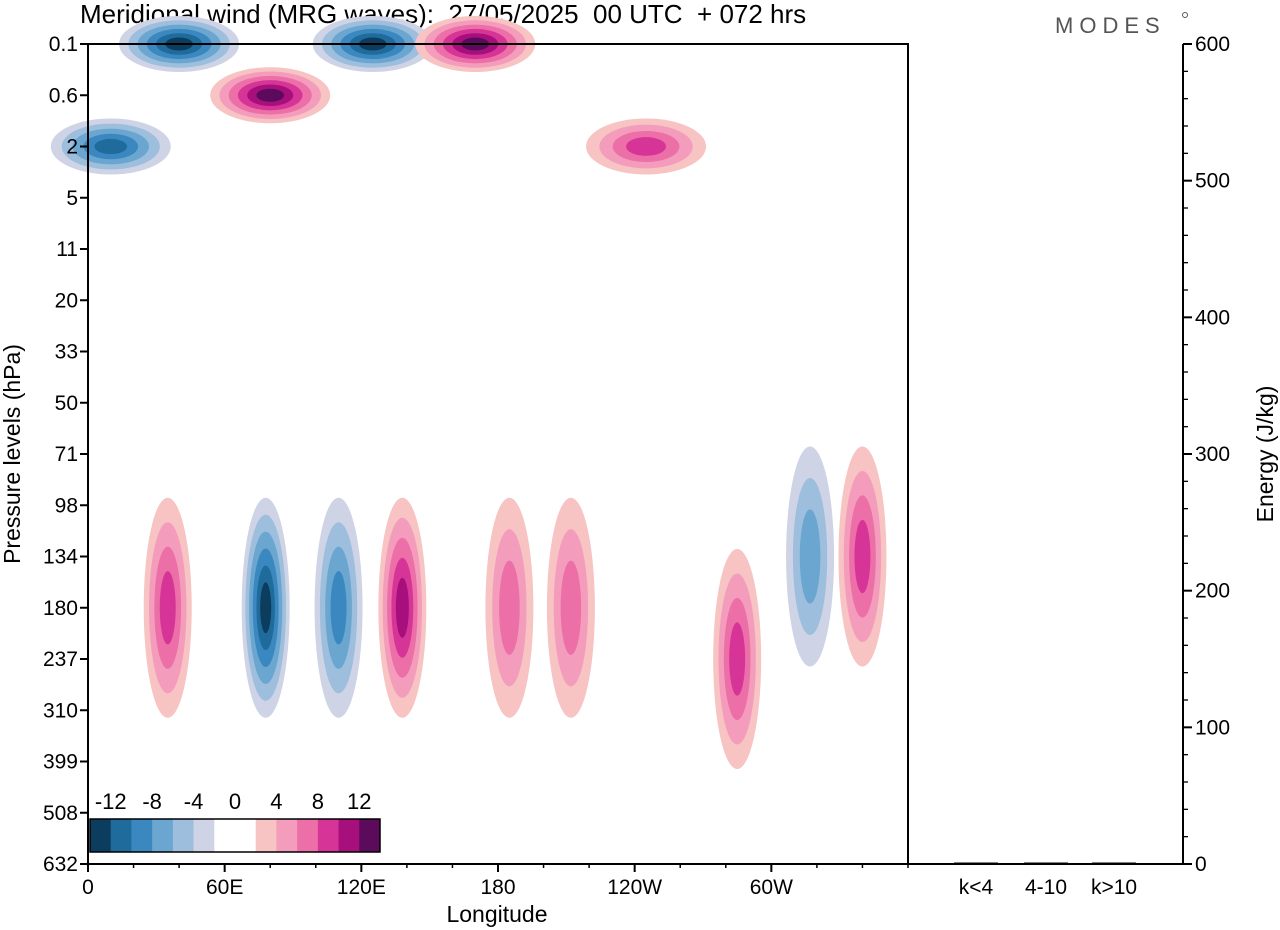  What do you see at coordinates (66, 403) in the screenshot?
I see `y-tick-label: 50` at bounding box center [66, 403].